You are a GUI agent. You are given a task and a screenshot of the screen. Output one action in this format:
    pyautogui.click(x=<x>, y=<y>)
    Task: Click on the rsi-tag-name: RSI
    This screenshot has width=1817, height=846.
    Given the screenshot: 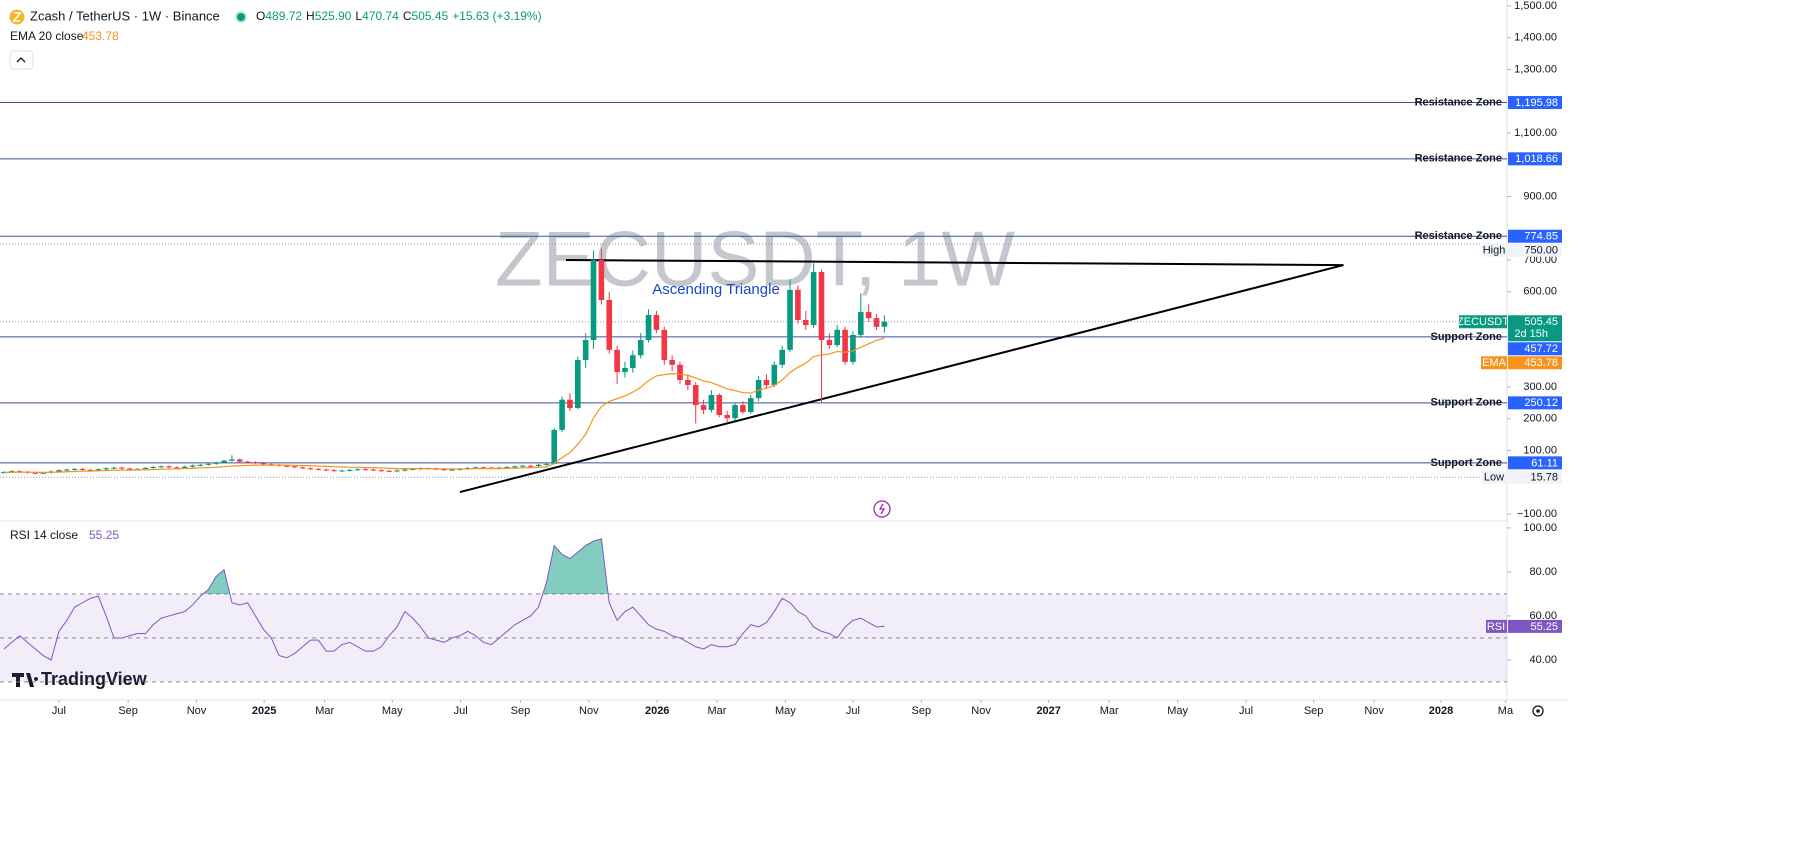 What is the action you would take?
    pyautogui.click(x=1496, y=627)
    